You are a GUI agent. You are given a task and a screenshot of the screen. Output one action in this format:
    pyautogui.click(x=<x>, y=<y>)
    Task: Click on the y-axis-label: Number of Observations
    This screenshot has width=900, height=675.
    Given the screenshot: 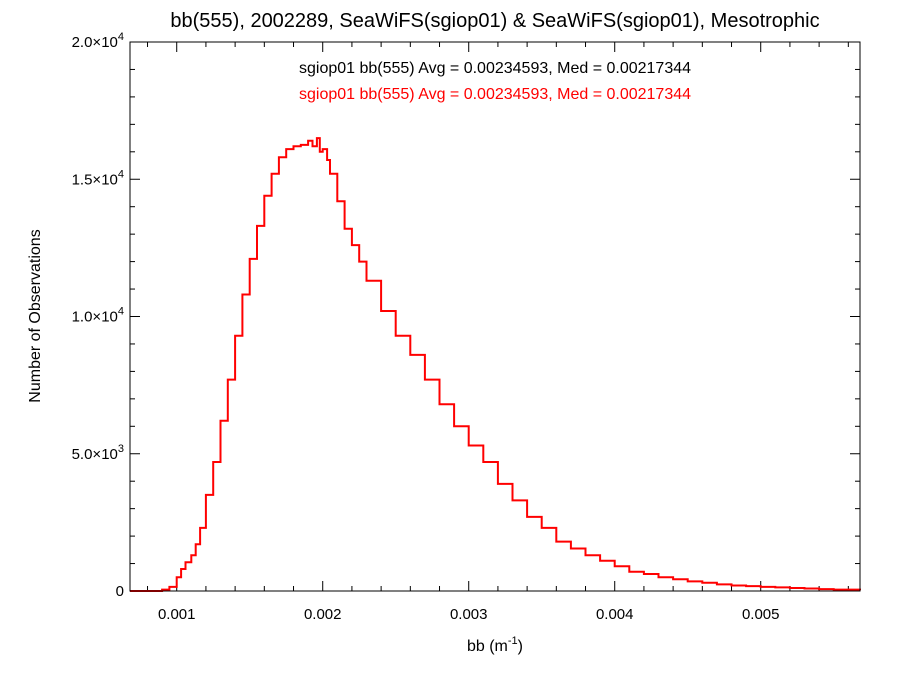 What is the action you would take?
    pyautogui.click(x=35, y=315)
    